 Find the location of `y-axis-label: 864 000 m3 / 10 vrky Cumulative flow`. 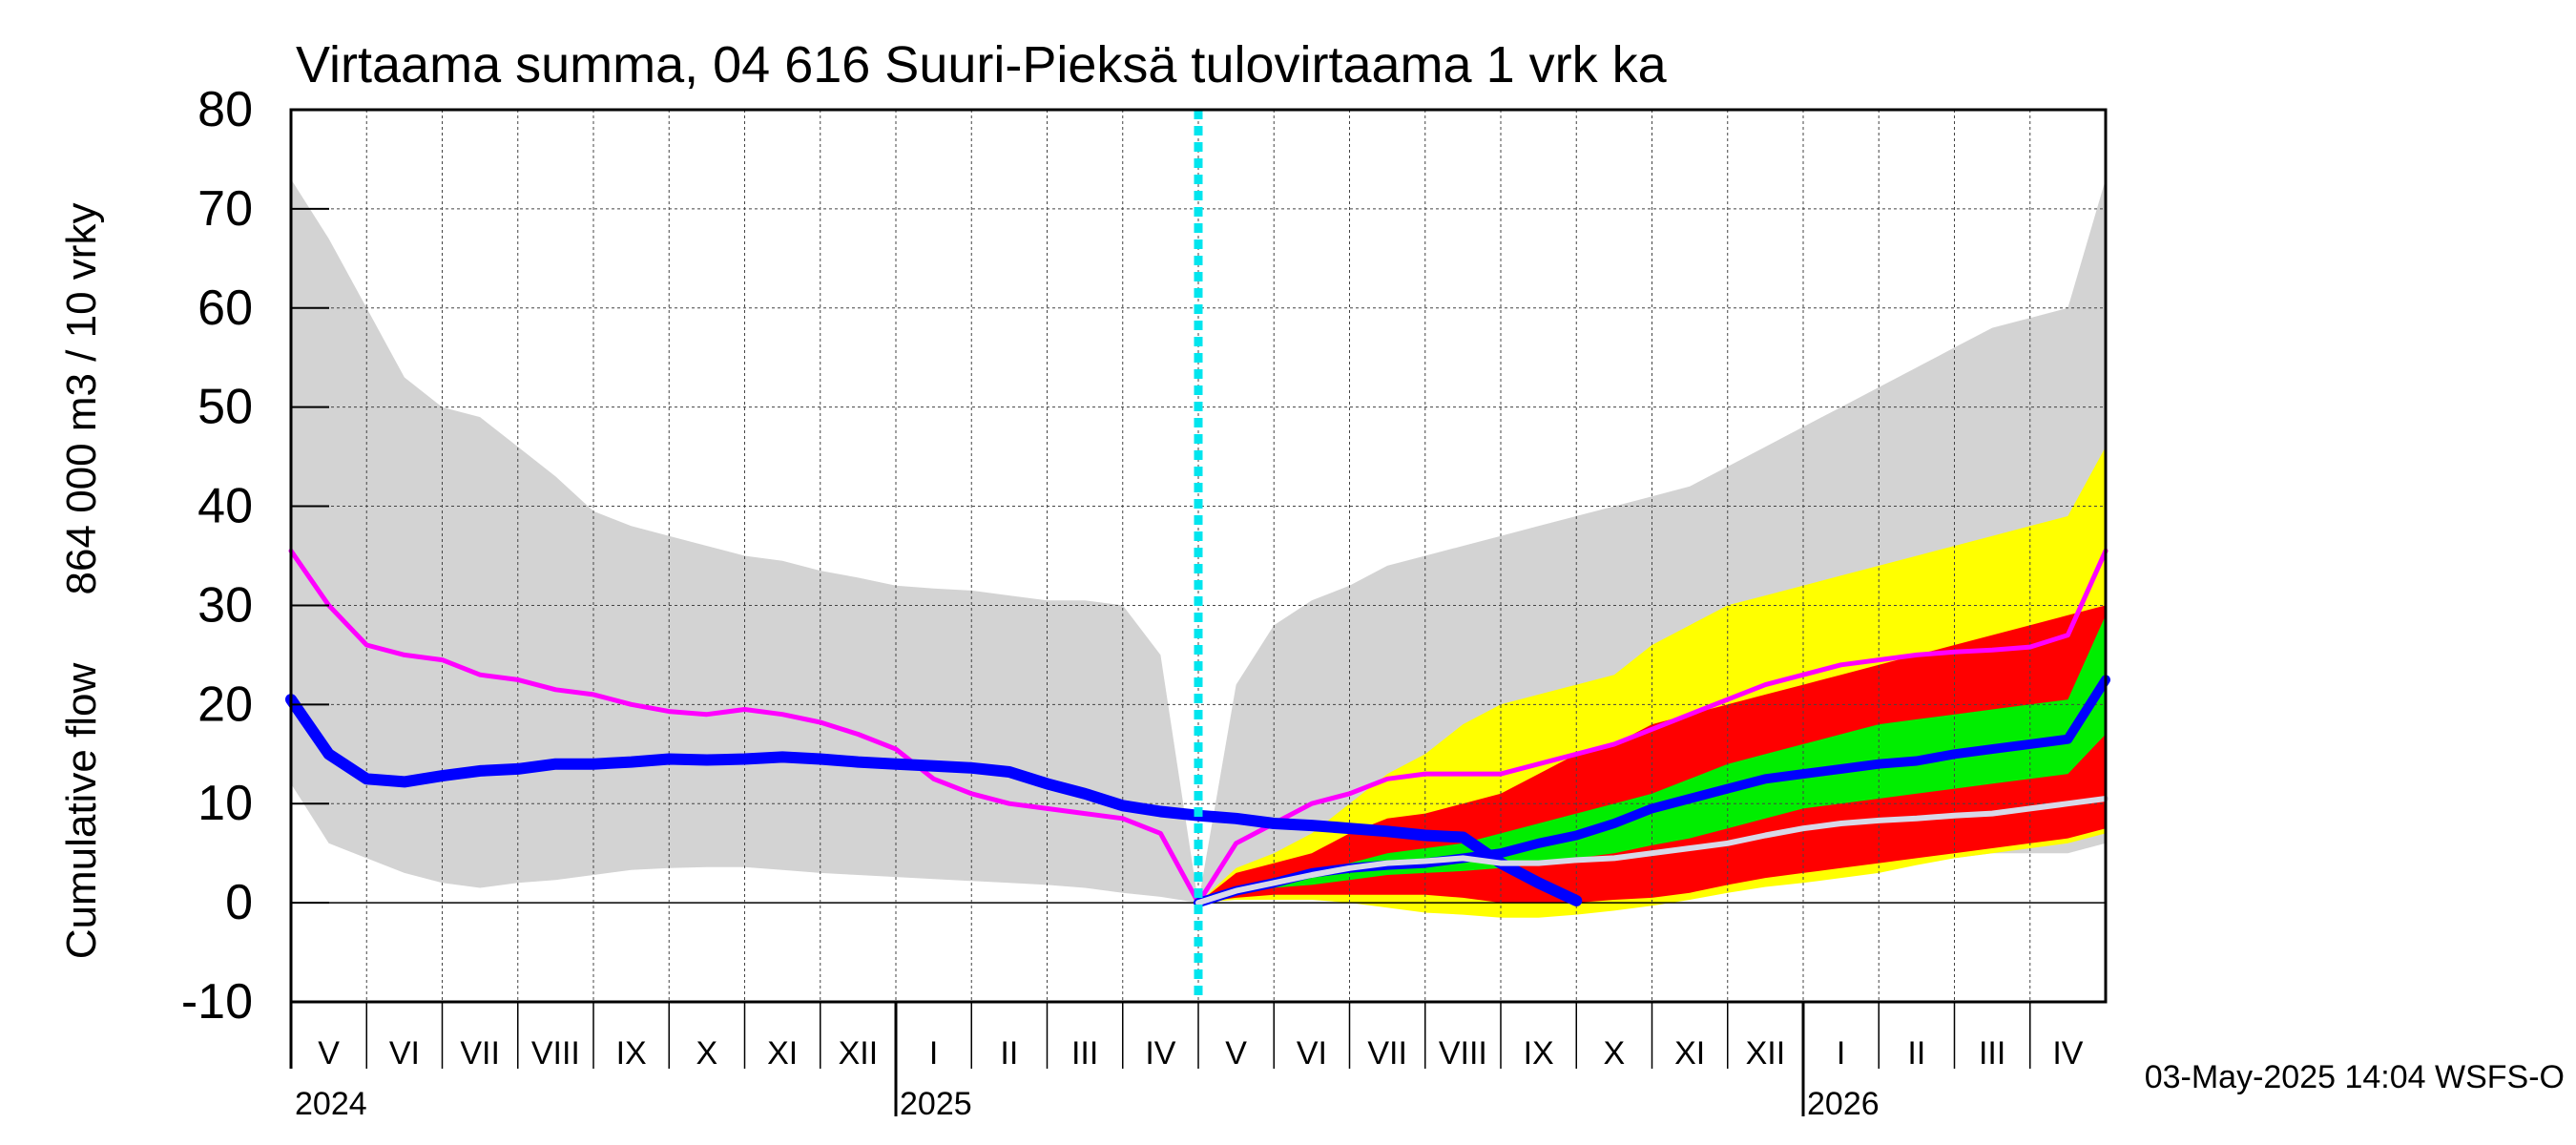

y-axis-label: 864 000 m3 / 10 vrky Cumulative flow is located at coordinates (81, 581).